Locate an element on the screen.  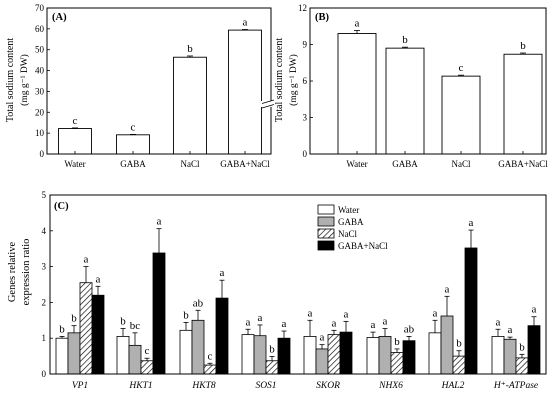
legend-swatch is located at coordinates (326, 245).